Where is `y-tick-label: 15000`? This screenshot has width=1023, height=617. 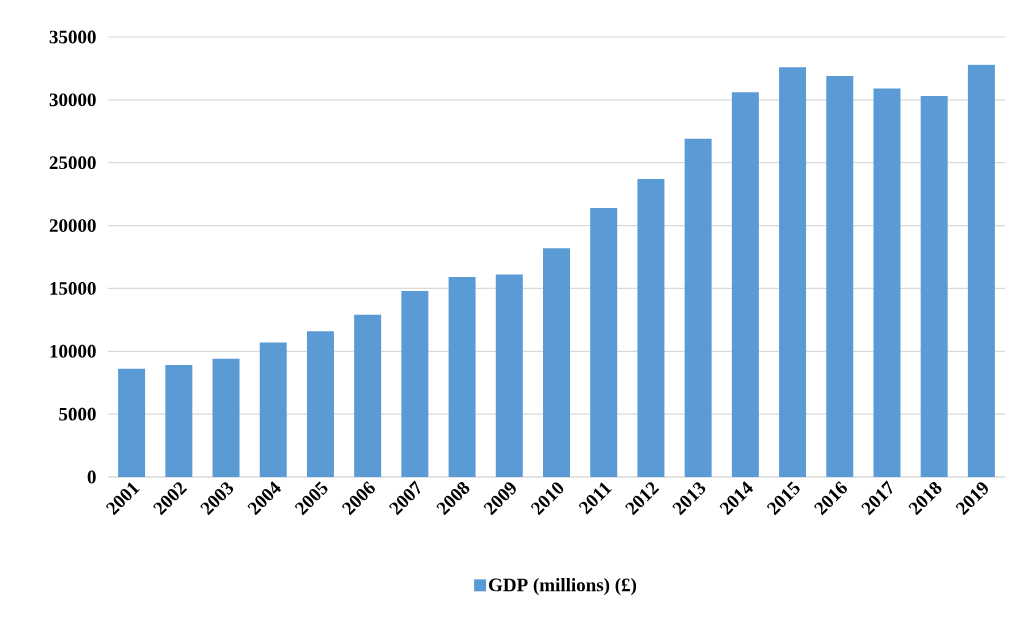
y-tick-label: 15000 is located at coordinates (73, 288).